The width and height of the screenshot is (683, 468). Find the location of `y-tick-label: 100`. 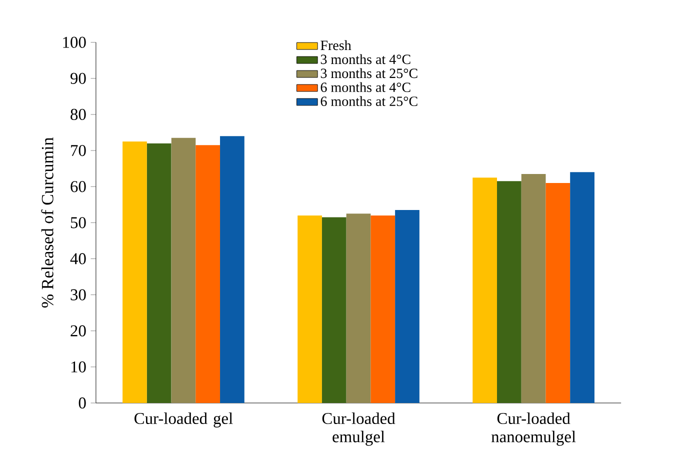

y-tick-label: 100 is located at coordinates (74, 42).